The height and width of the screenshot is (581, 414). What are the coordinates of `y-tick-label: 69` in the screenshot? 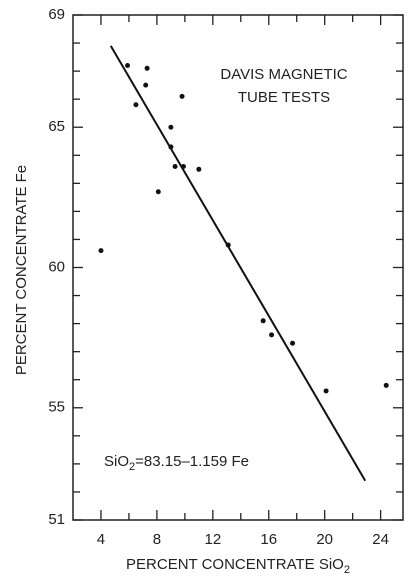 It's located at (56, 14).